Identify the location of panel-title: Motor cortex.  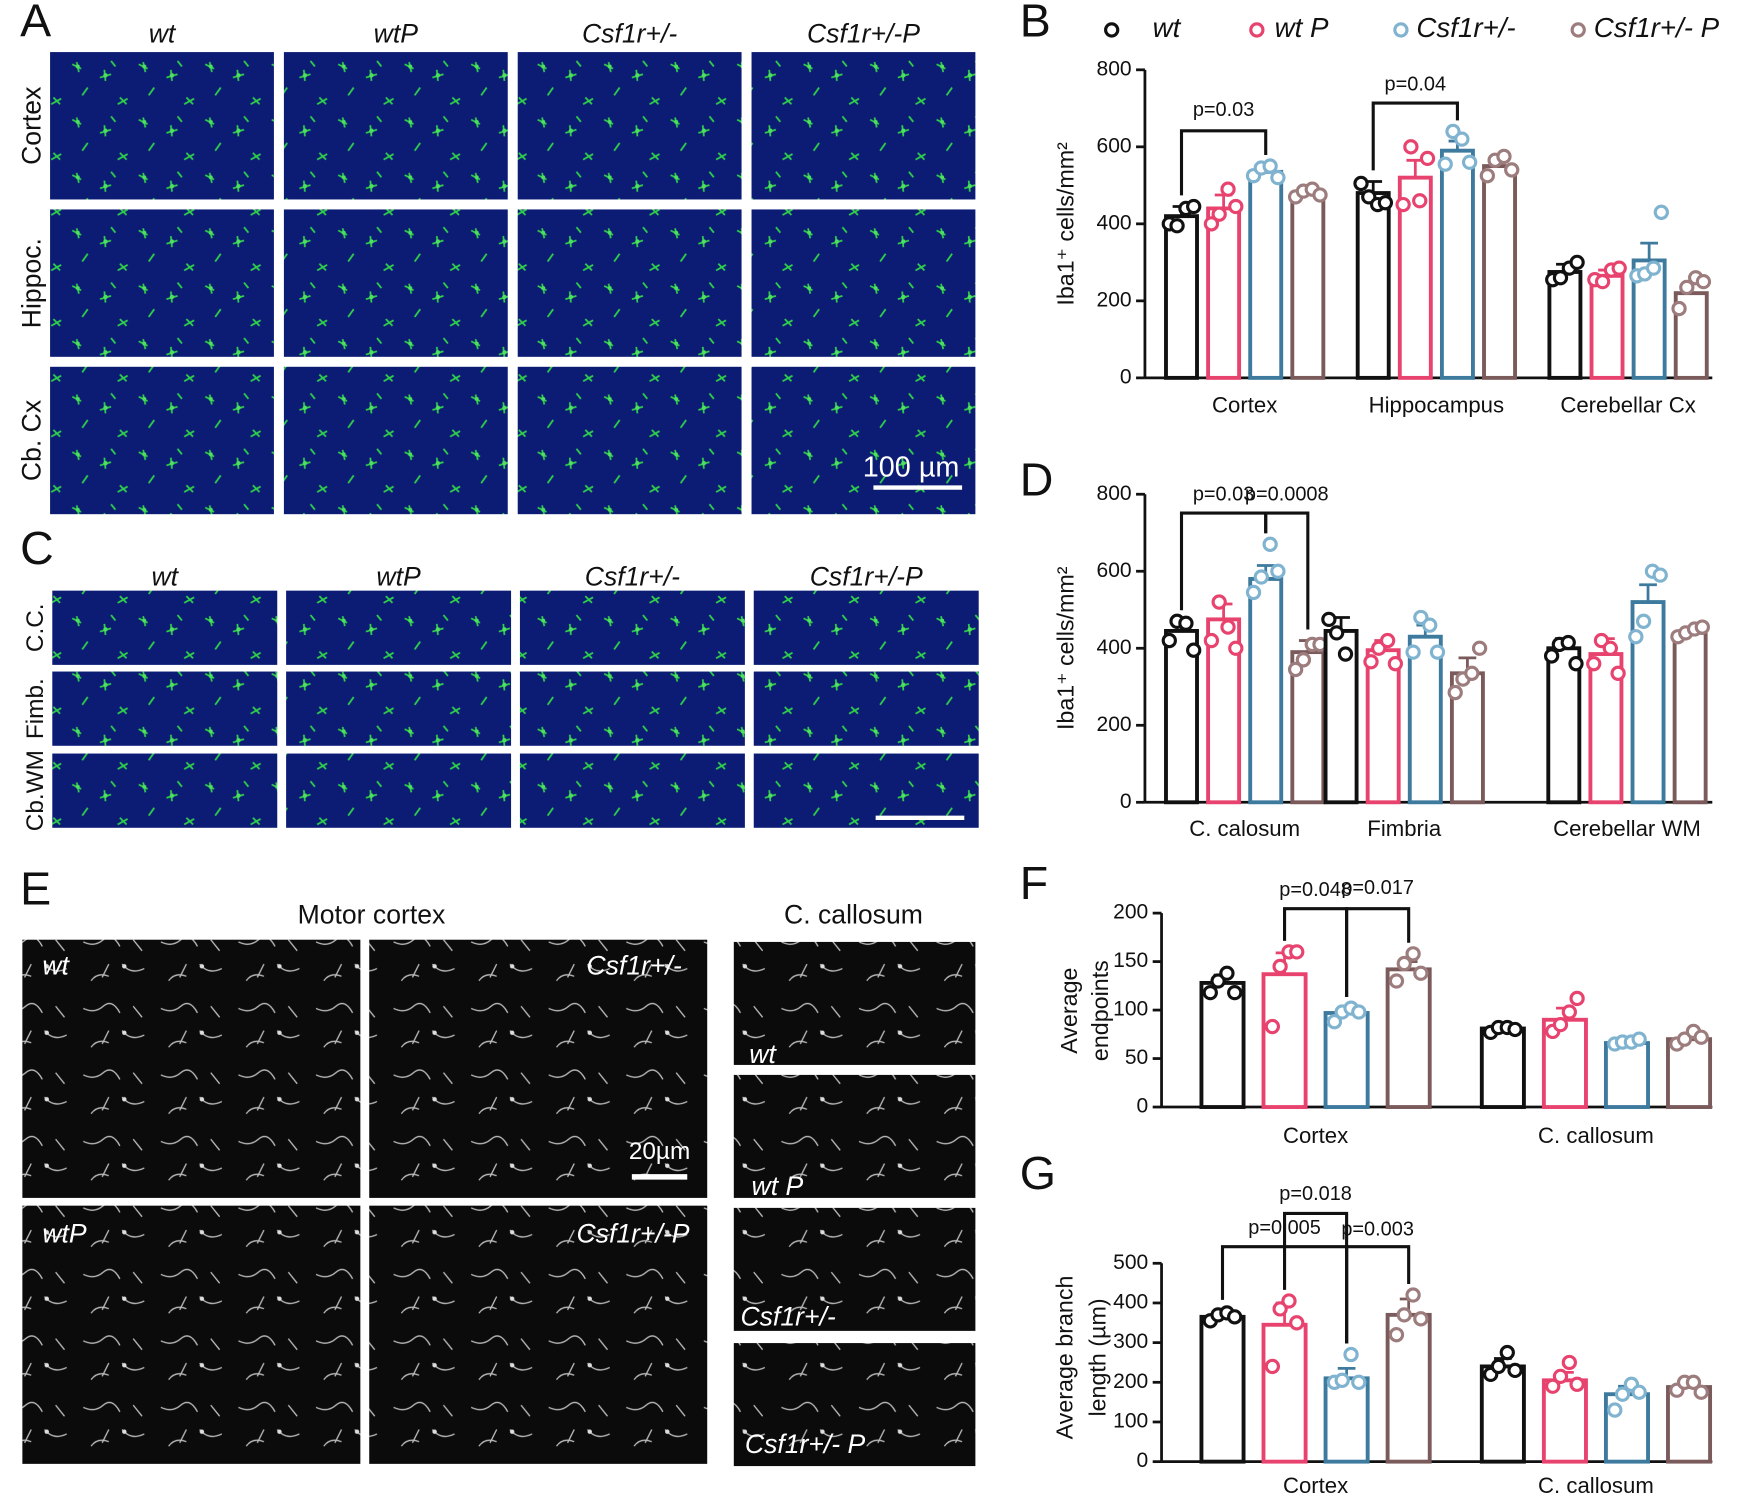
(372, 914).